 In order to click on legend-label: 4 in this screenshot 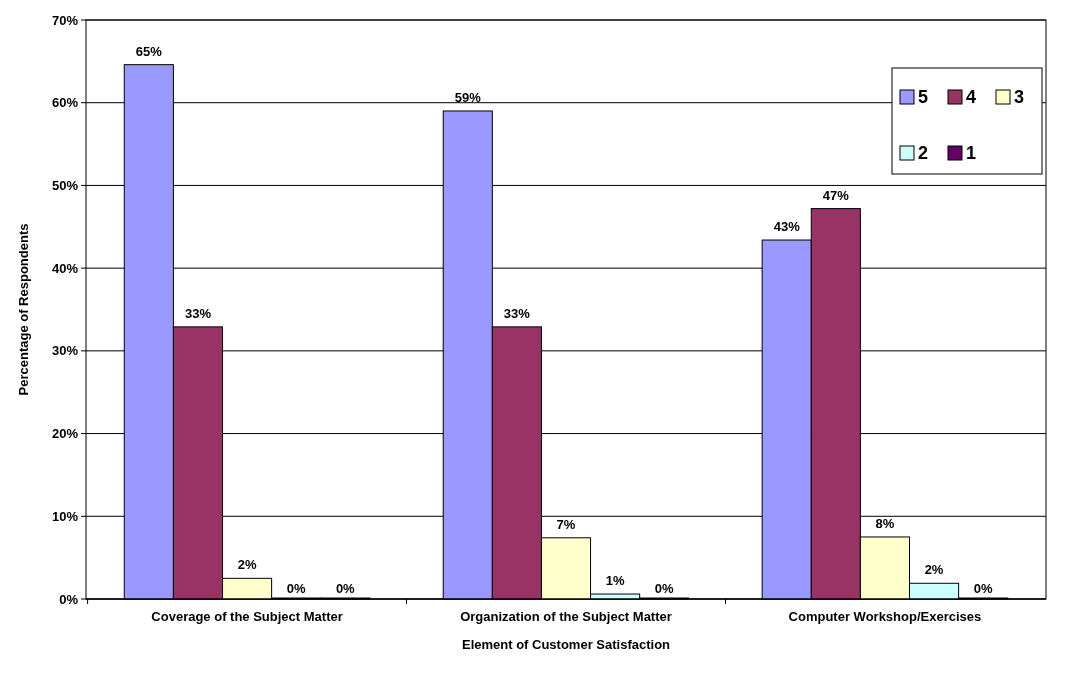, I will do `click(971, 97)`.